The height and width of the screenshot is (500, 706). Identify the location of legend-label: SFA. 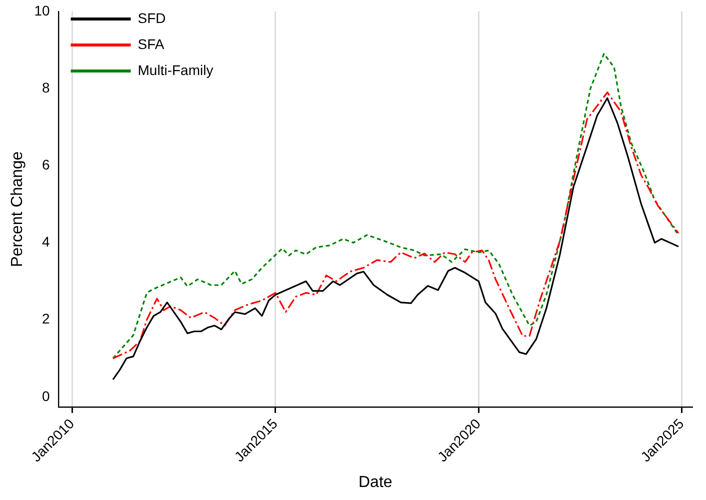
(151, 44).